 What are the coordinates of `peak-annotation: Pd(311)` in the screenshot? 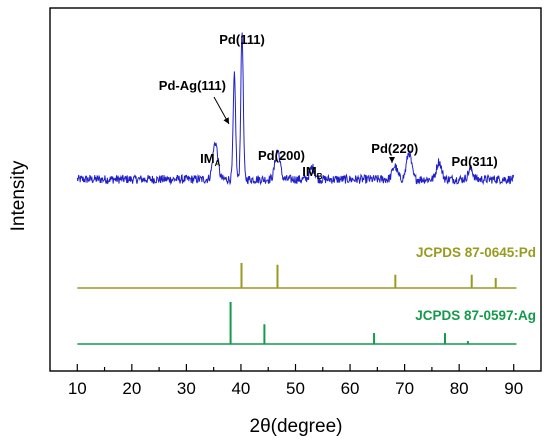 It's located at (474, 161).